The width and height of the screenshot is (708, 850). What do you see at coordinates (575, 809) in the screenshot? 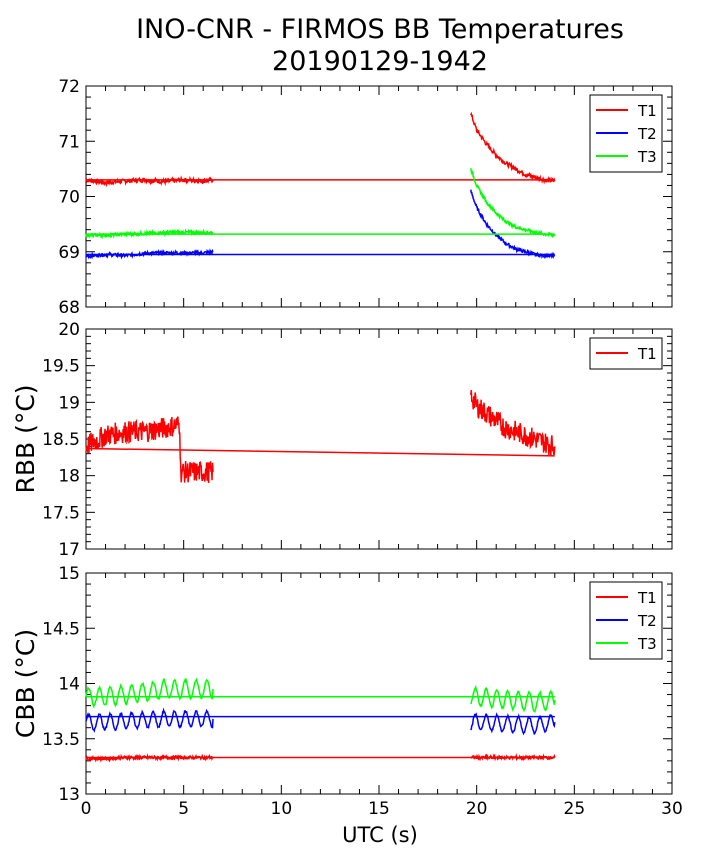
I see `x-tick-label: 25` at bounding box center [575, 809].